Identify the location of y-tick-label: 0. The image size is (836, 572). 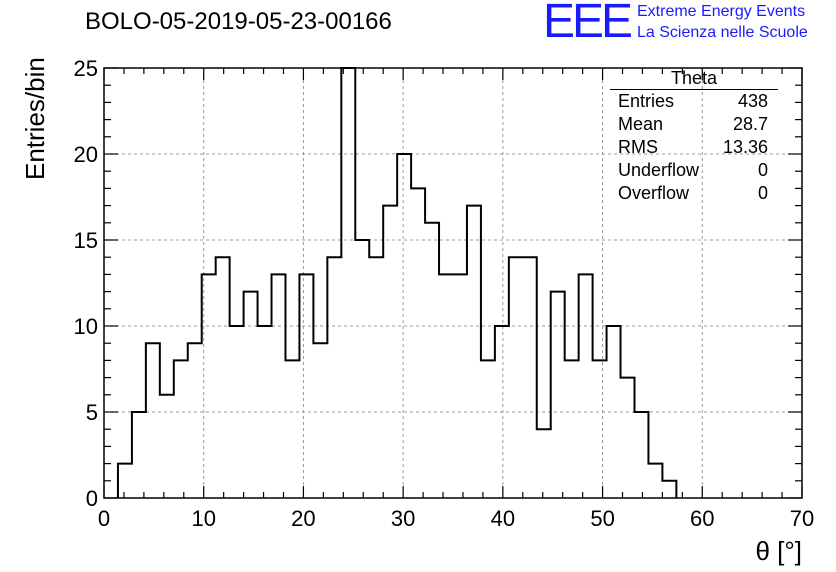
(92, 498).